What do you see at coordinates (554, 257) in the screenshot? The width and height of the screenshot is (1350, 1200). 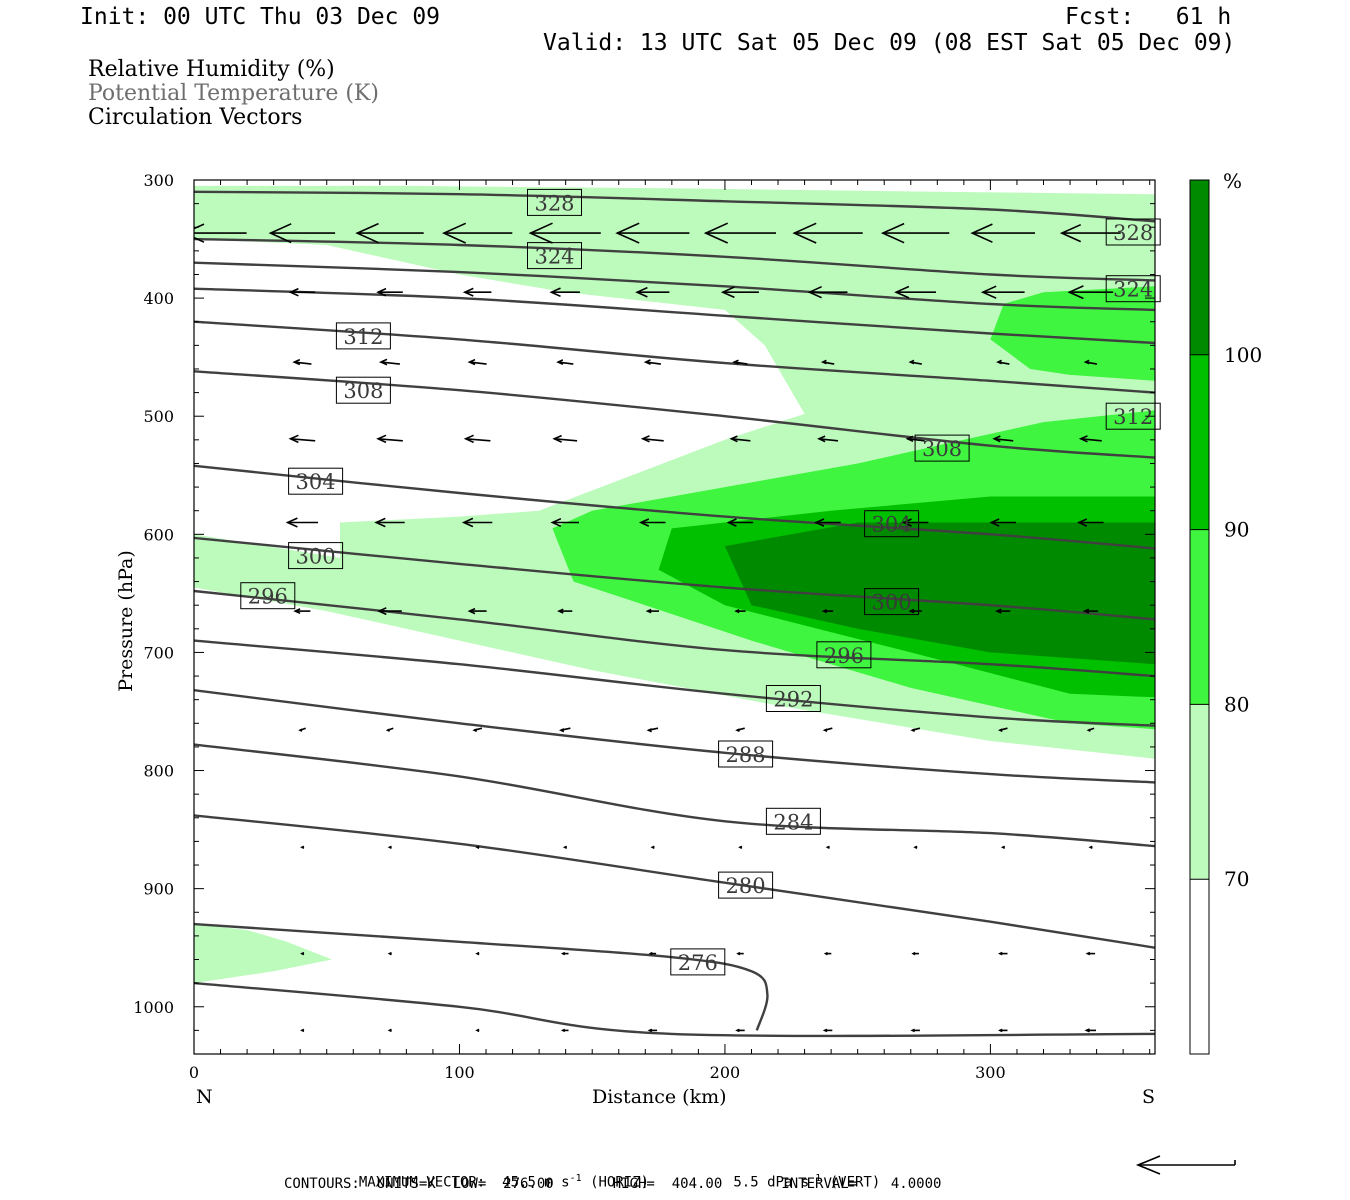 I see `contour-label-text: 324` at bounding box center [554, 257].